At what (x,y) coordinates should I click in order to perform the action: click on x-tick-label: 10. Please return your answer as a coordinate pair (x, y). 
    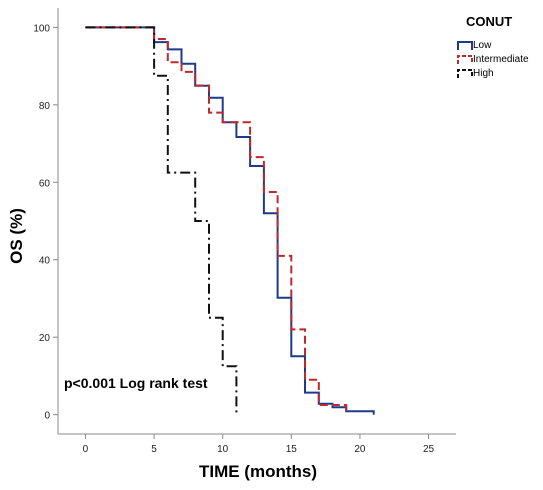
    Looking at the image, I should click on (223, 449).